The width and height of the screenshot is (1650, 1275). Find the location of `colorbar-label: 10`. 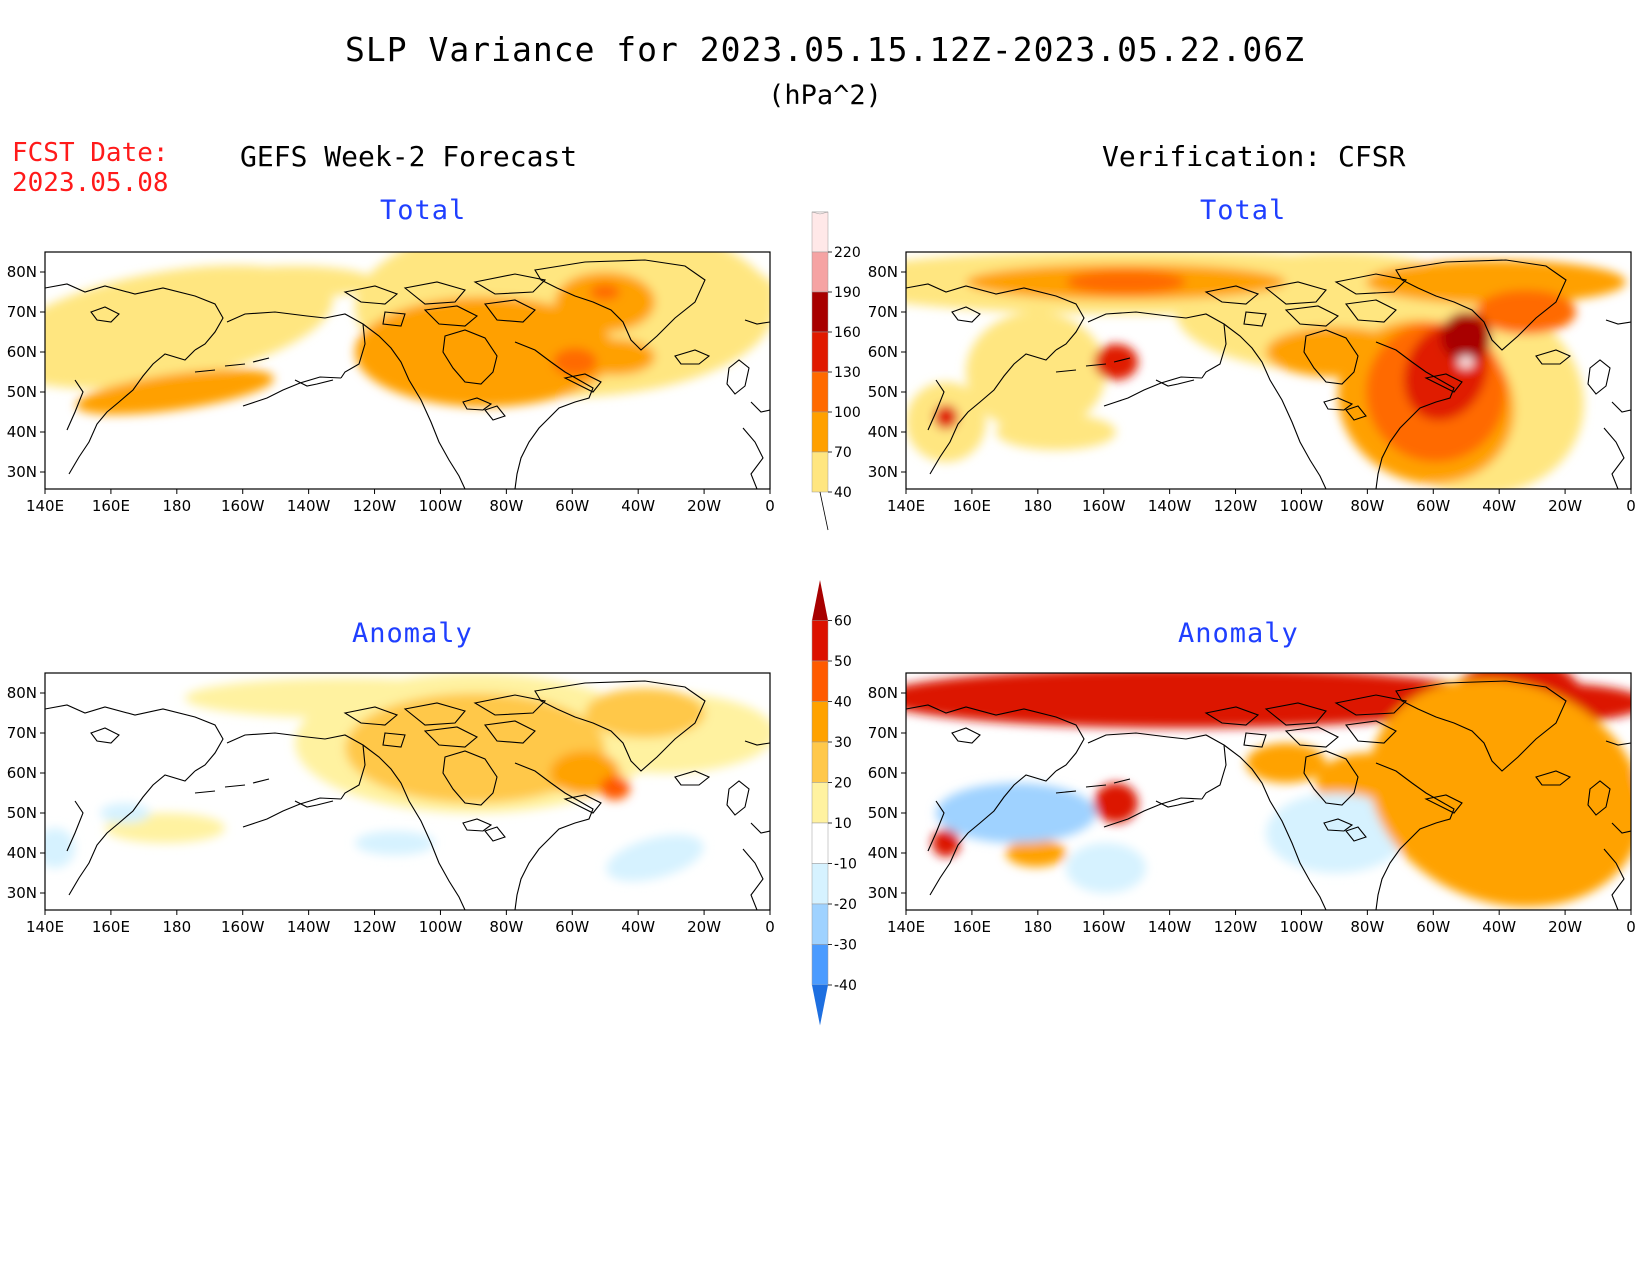

colorbar-label: 10 is located at coordinates (843, 824).